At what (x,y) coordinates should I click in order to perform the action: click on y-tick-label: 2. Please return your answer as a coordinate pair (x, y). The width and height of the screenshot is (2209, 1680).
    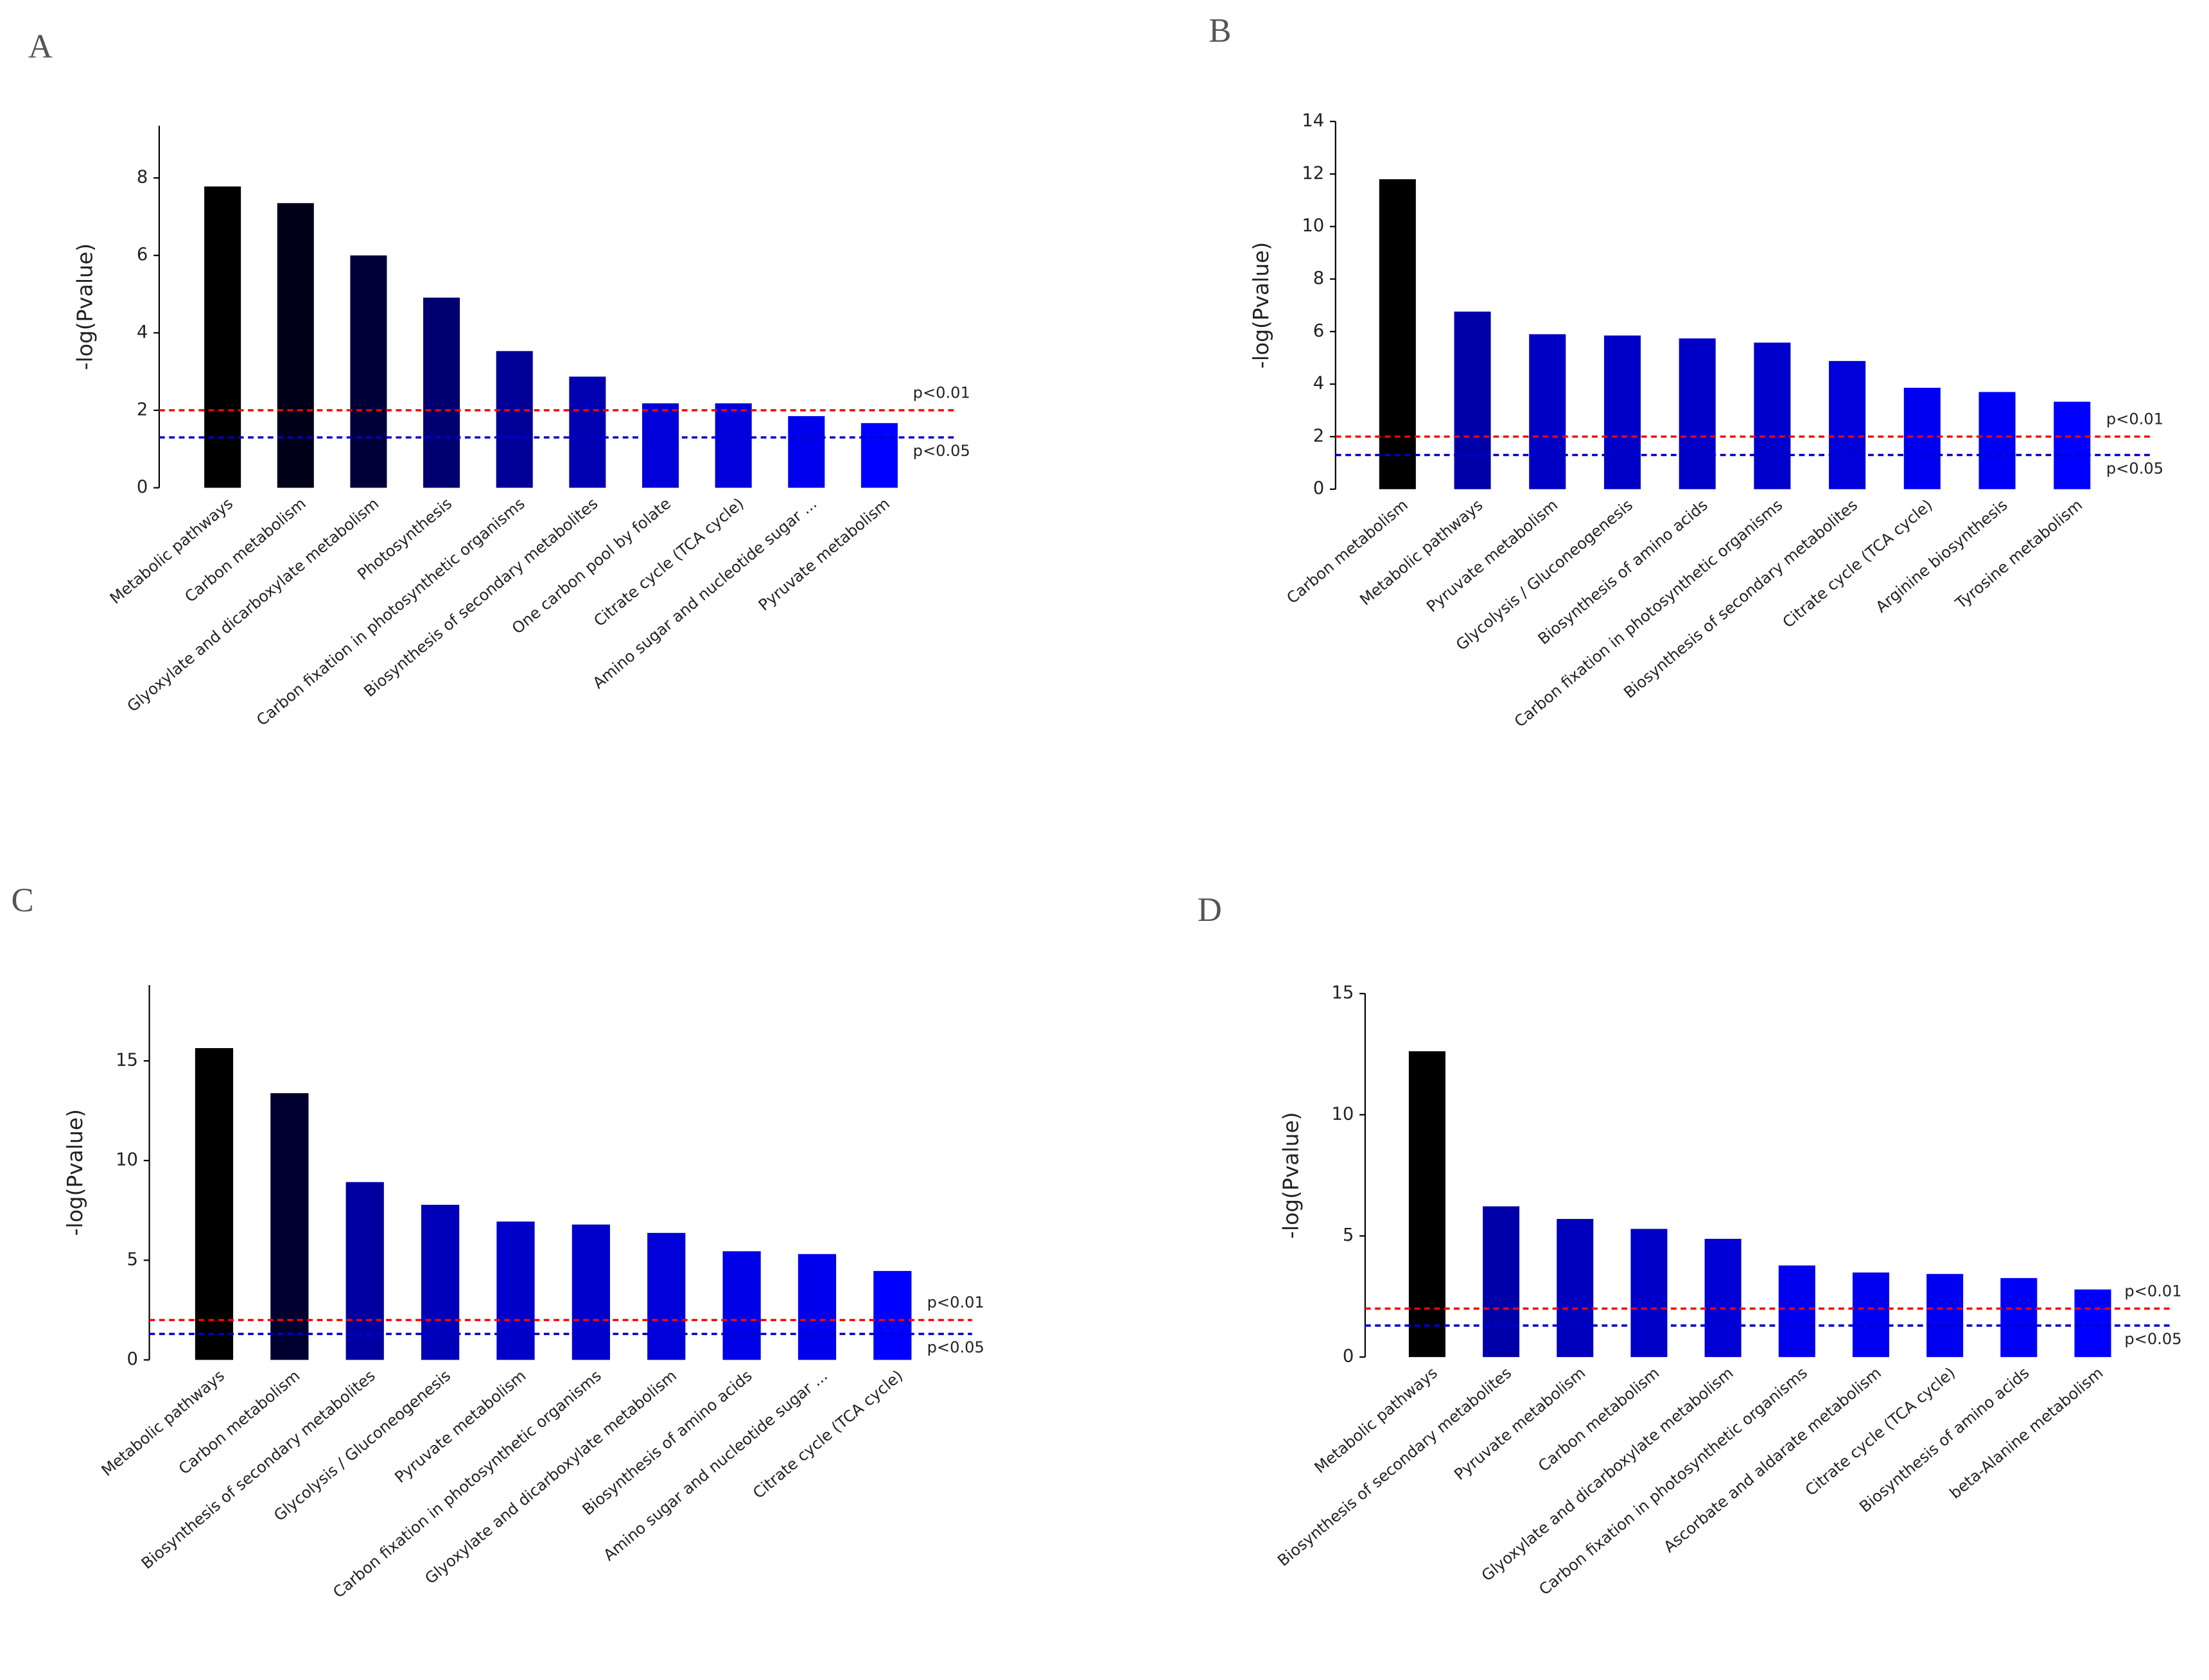
    Looking at the image, I should click on (1318, 436).